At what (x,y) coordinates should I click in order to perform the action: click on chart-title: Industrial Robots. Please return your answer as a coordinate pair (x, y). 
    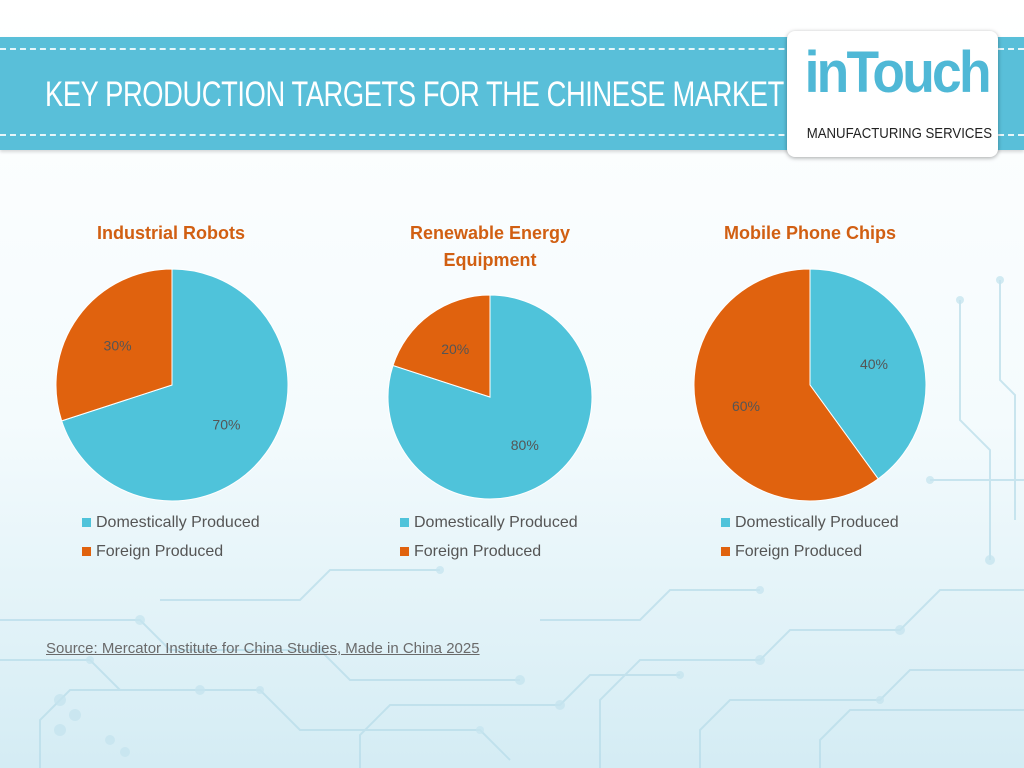
    Looking at the image, I should click on (171, 233).